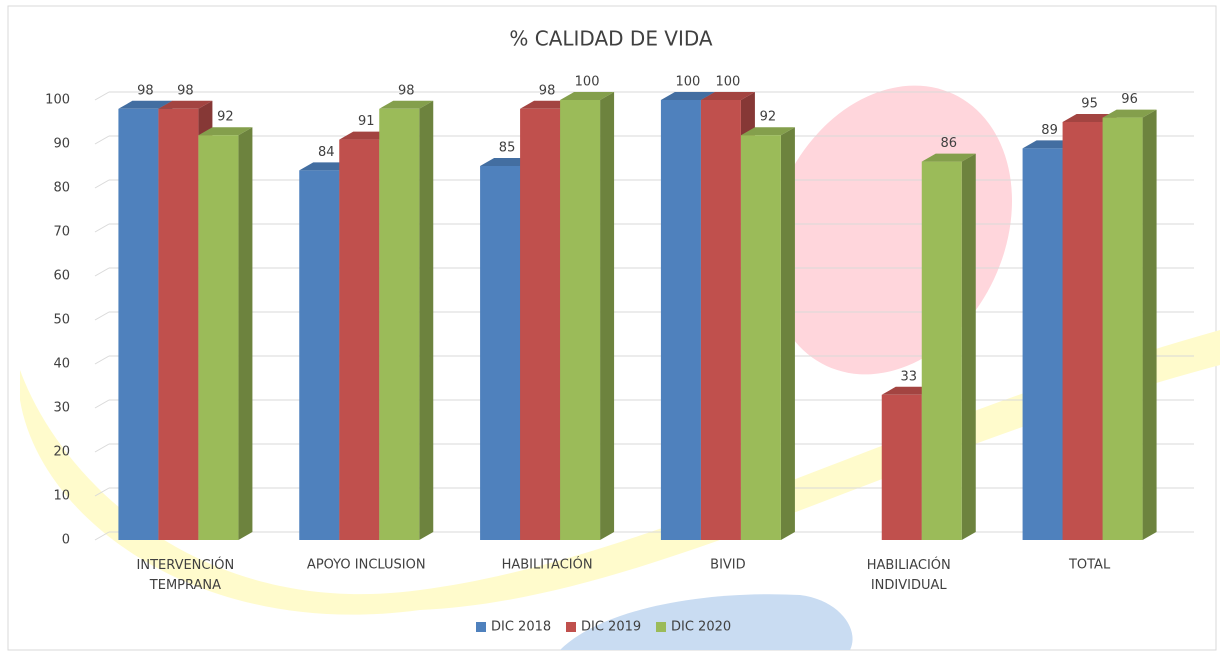 This screenshot has width=1223, height=653. Describe the element at coordinates (909, 575) in the screenshot. I see `x-tick-label: HABILIACIÓN INDIVIDUAL` at that location.